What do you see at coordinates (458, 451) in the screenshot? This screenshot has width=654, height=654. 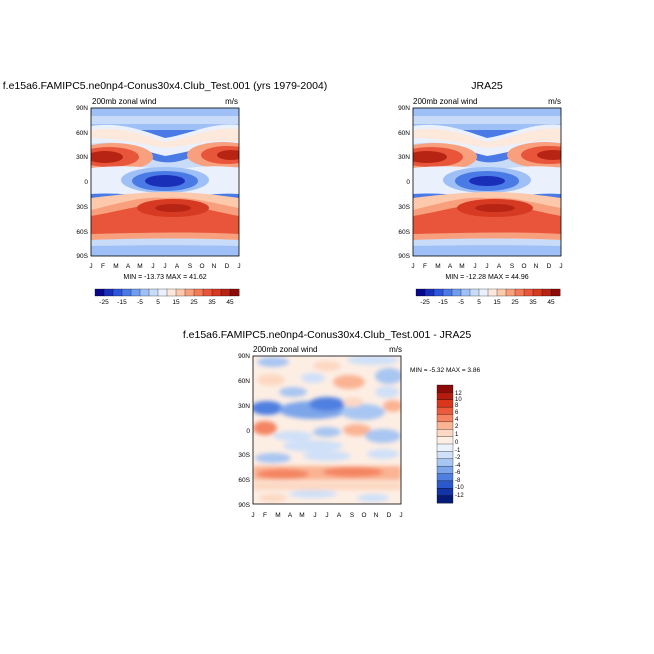 I see `colorbar-label: -1` at bounding box center [458, 451].